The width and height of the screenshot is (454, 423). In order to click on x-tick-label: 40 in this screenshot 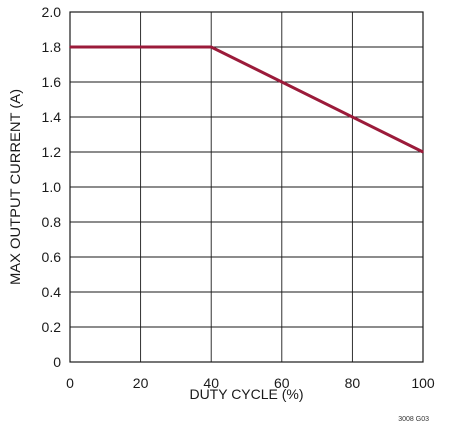, I will do `click(211, 383)`.